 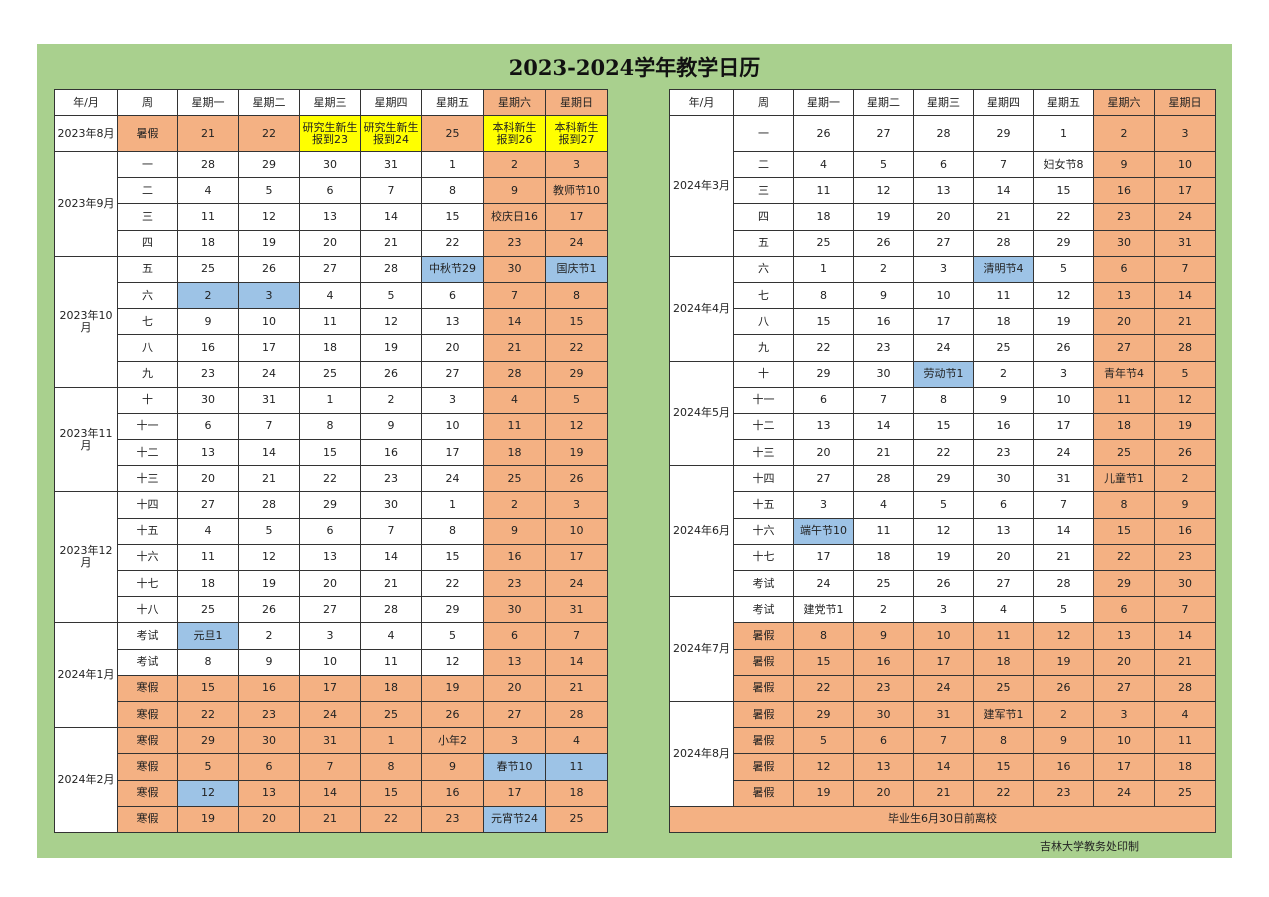 What do you see at coordinates (452, 741) in the screenshot?
I see `day-cell: 小年2` at bounding box center [452, 741].